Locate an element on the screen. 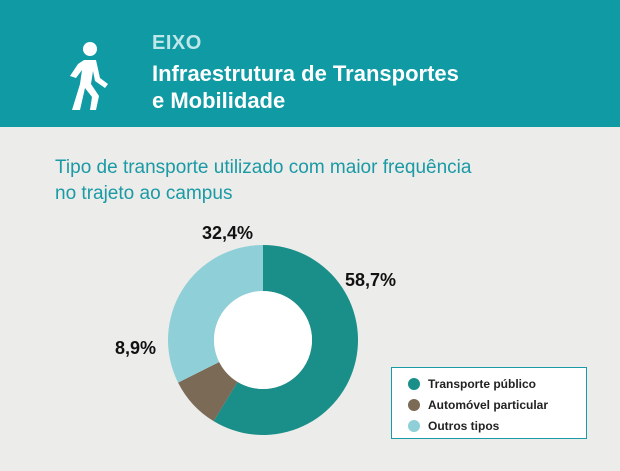 The image size is (620, 471). chart-title-line-2: no trajeto ao campus is located at coordinates (144, 193).